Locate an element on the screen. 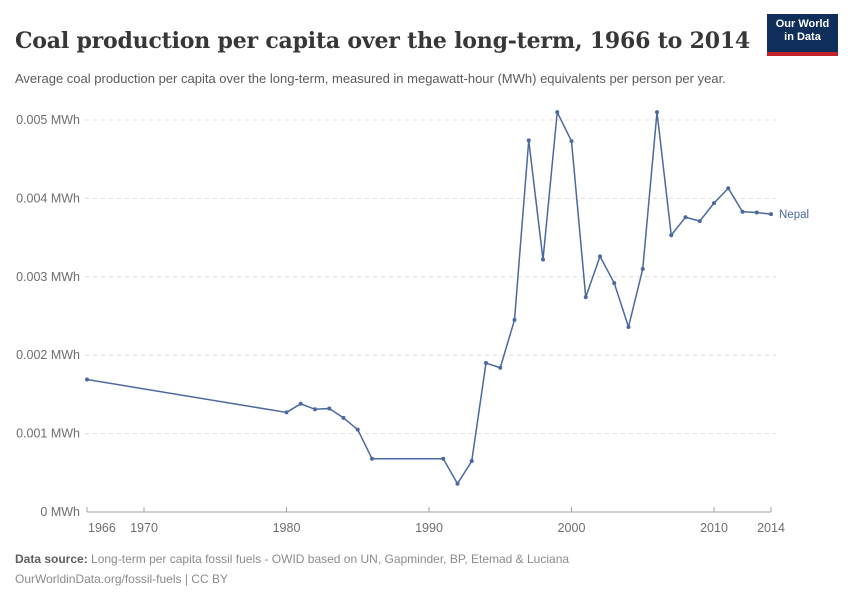 This screenshot has height=600, width=850. owid-logo-line2: in Data is located at coordinates (802, 37).